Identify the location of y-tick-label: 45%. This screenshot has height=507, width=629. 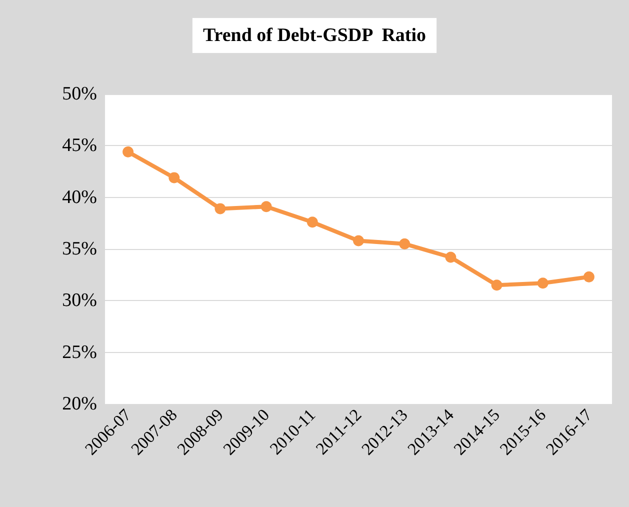
(80, 145).